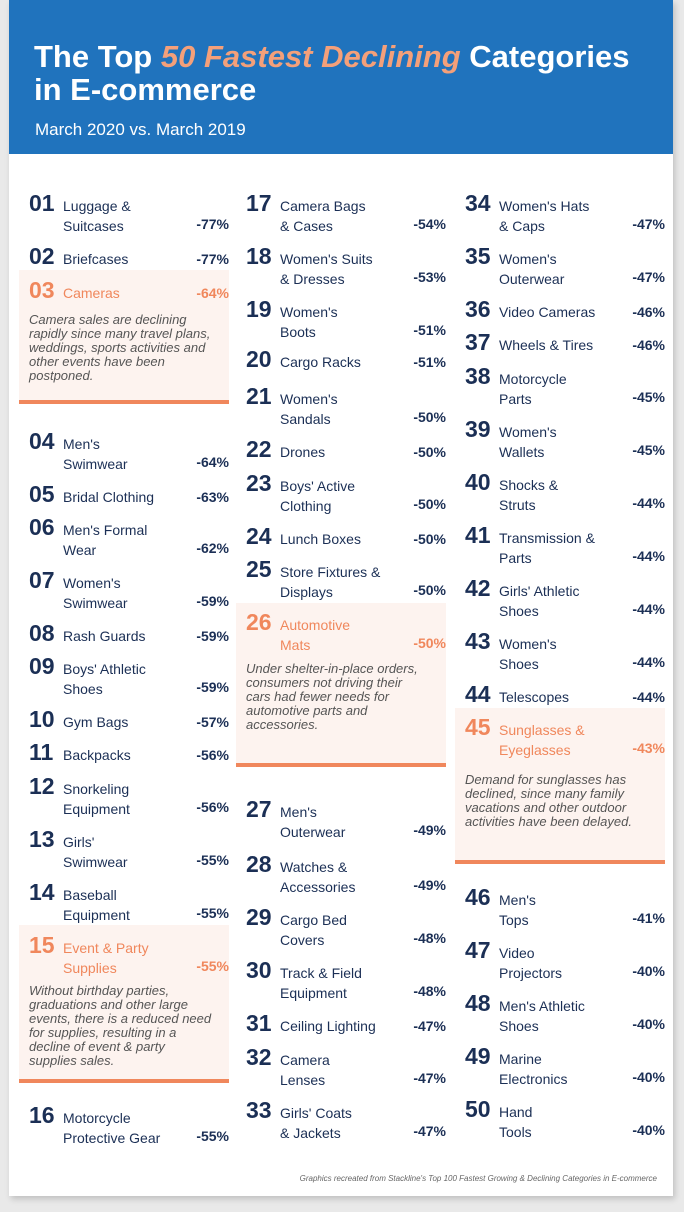  What do you see at coordinates (554, 1016) in the screenshot?
I see `category-name: Men's Athletic Shoes` at bounding box center [554, 1016].